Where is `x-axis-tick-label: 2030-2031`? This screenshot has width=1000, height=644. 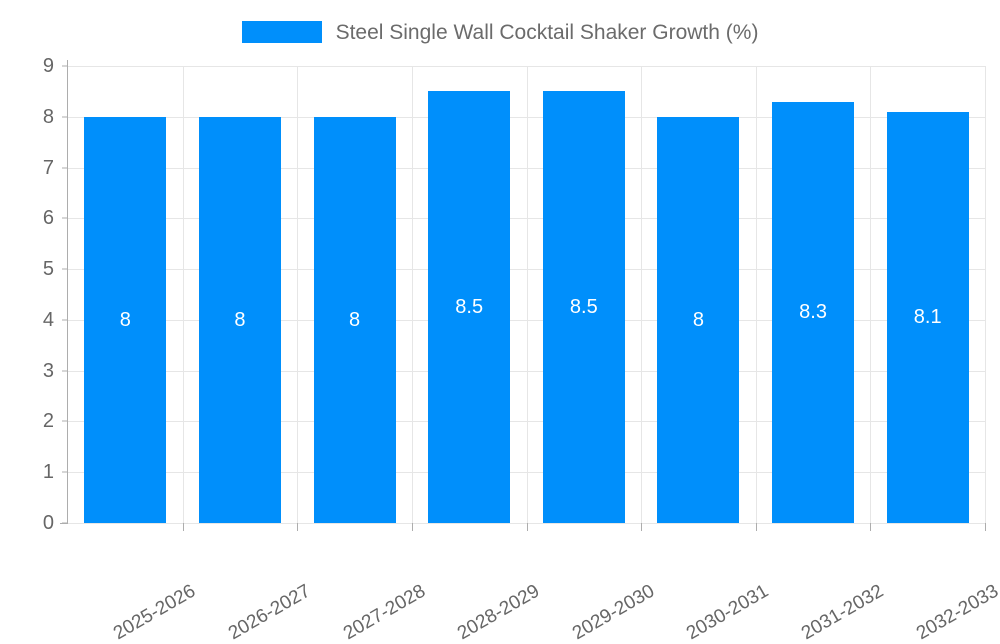
x-axis-tick-label: 2030-2031 is located at coordinates (728, 612).